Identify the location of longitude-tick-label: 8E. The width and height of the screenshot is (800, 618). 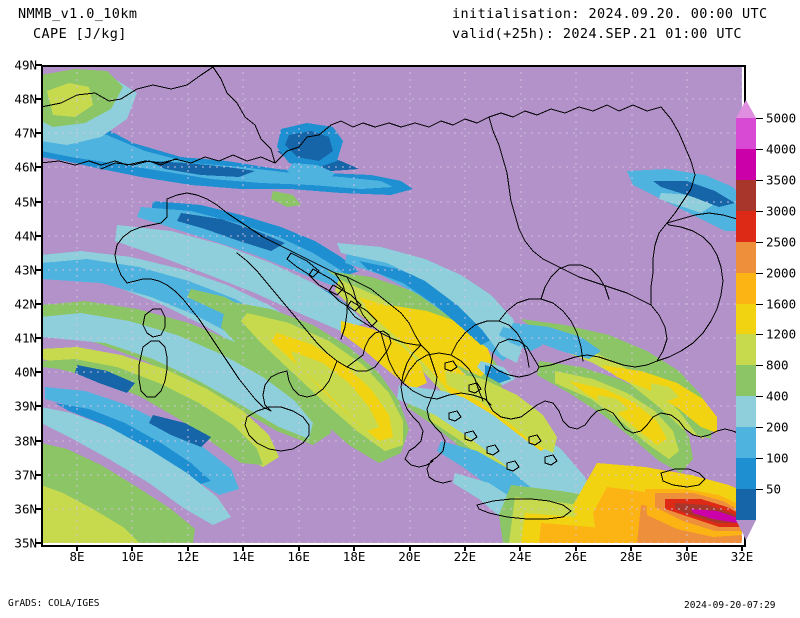
(77, 556).